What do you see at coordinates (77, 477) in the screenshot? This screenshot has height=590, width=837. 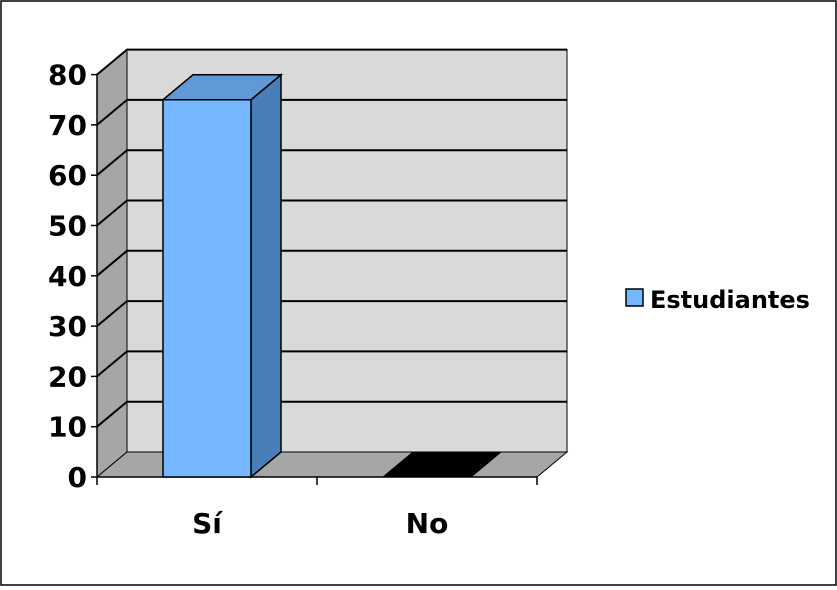 I see `y-tick-label: 0` at bounding box center [77, 477].